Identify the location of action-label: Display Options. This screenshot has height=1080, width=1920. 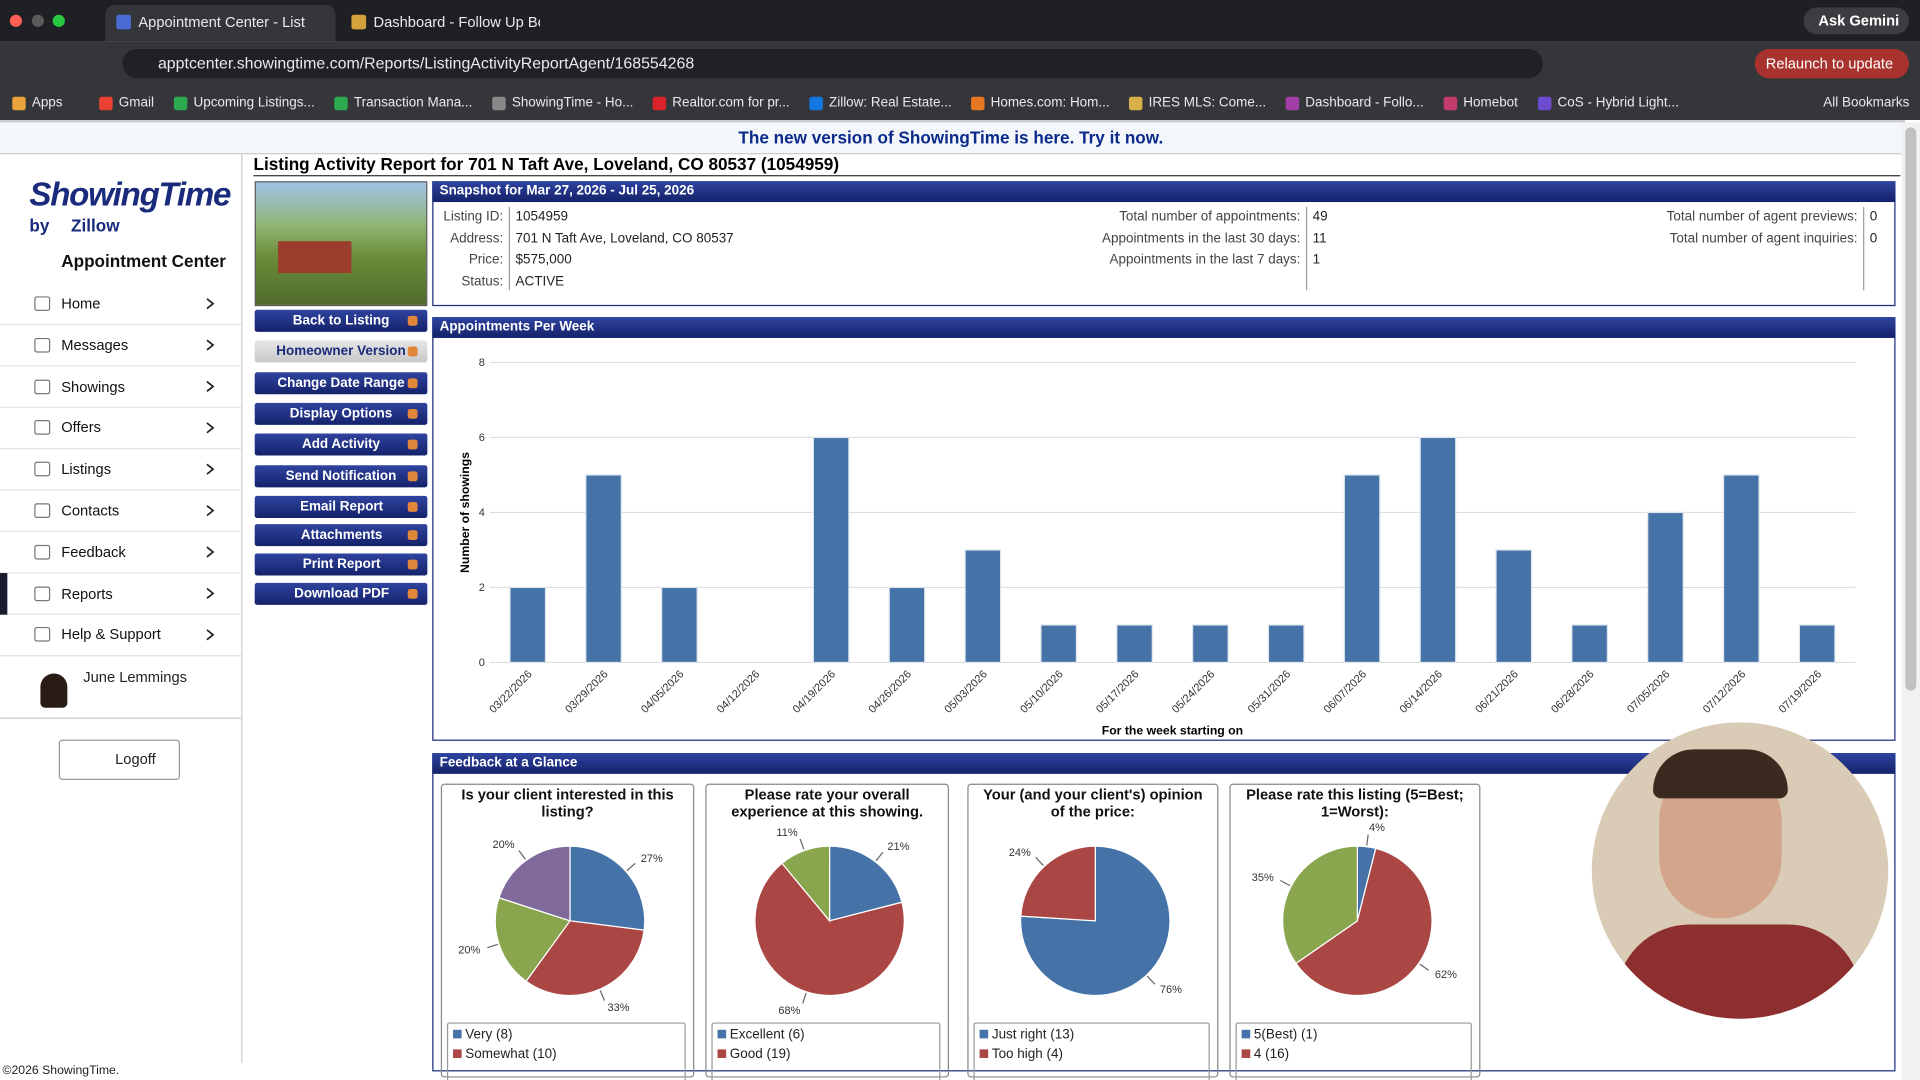
(341, 414).